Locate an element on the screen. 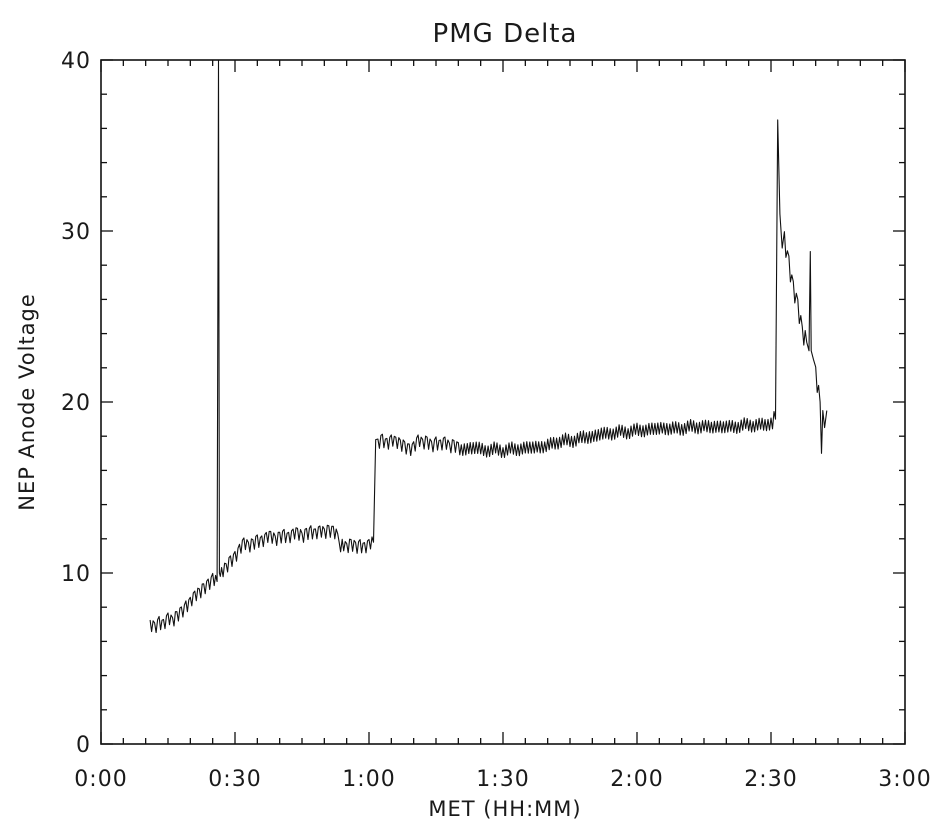 The width and height of the screenshot is (949, 830). chart-title: PMG Delta is located at coordinates (505, 34).